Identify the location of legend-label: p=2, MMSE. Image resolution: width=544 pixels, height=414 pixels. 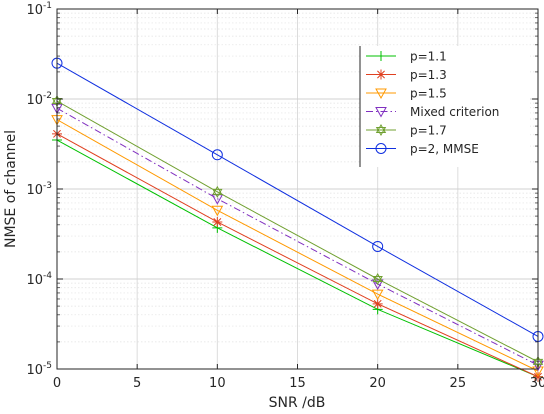
(444, 149).